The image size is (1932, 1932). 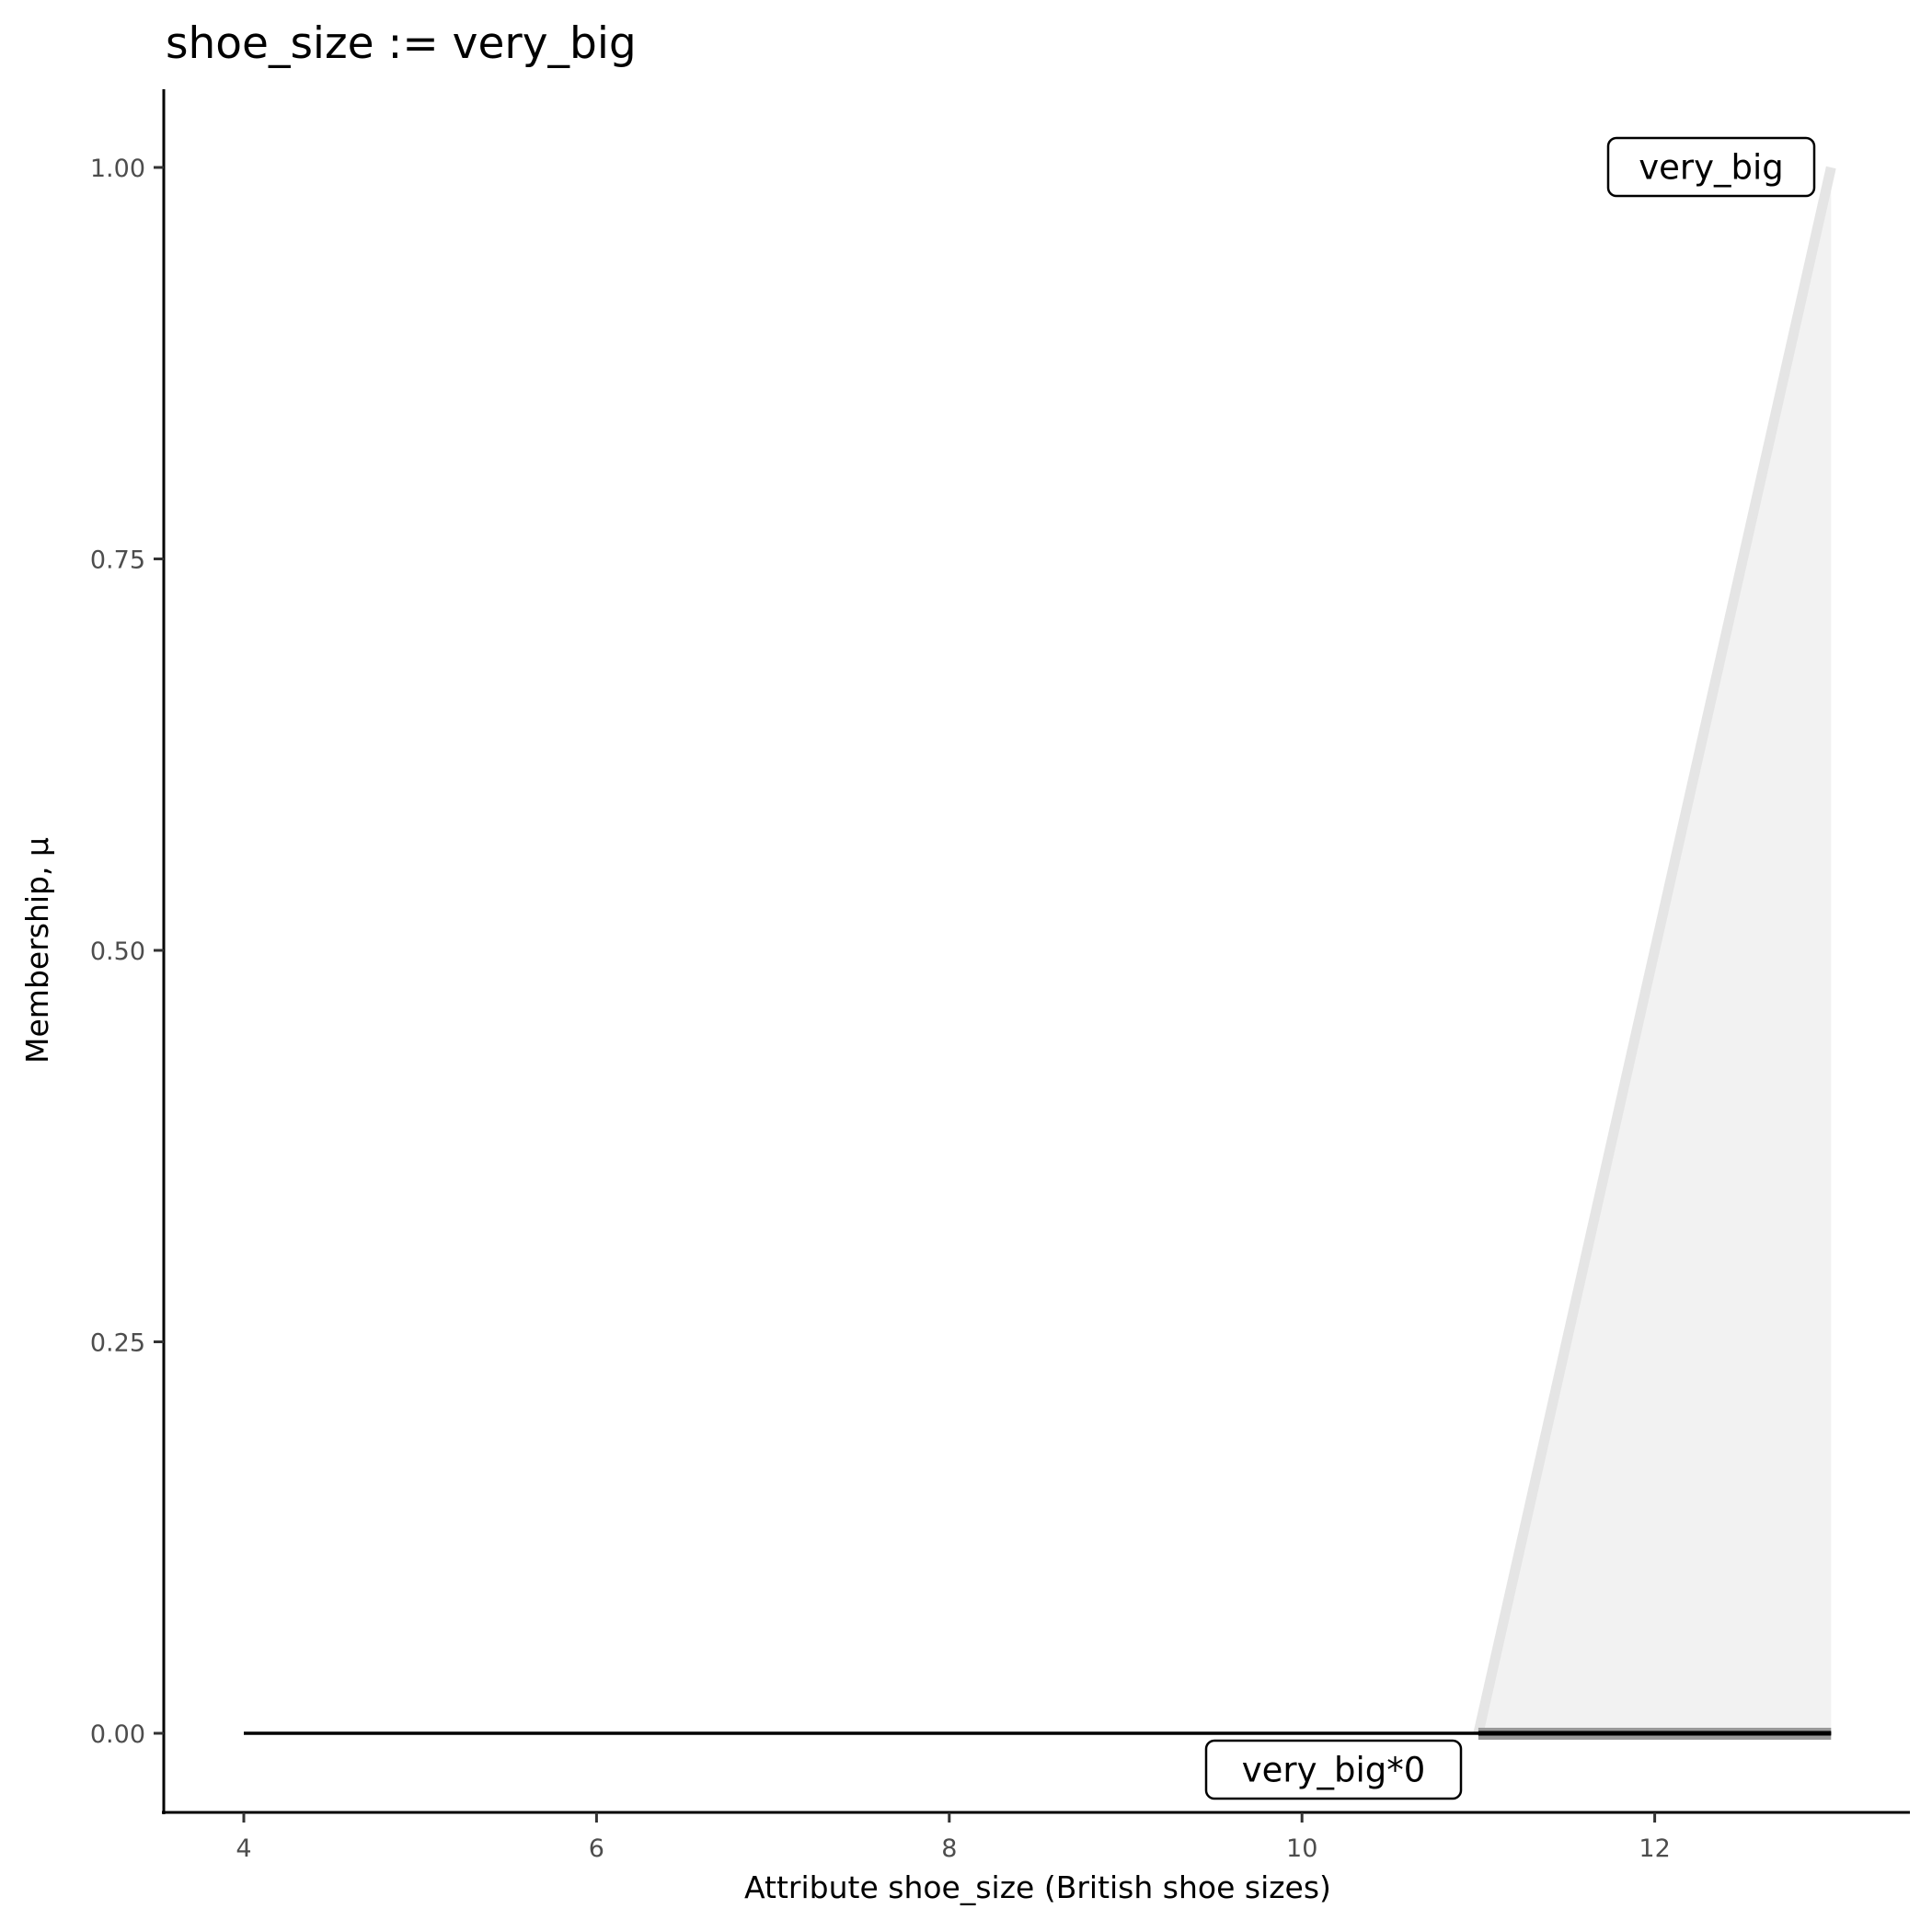 What do you see at coordinates (117, 951) in the screenshot?
I see `y-tick-label: 0.50` at bounding box center [117, 951].